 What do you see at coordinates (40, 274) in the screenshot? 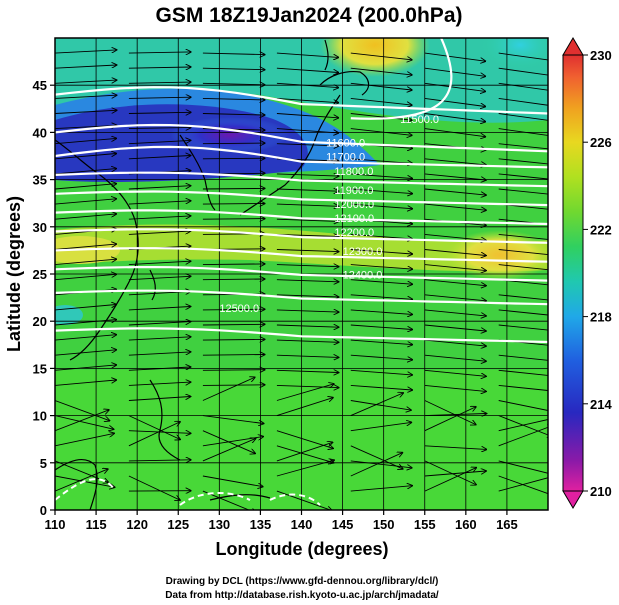
I see `y-tick-label: 25` at bounding box center [40, 274].